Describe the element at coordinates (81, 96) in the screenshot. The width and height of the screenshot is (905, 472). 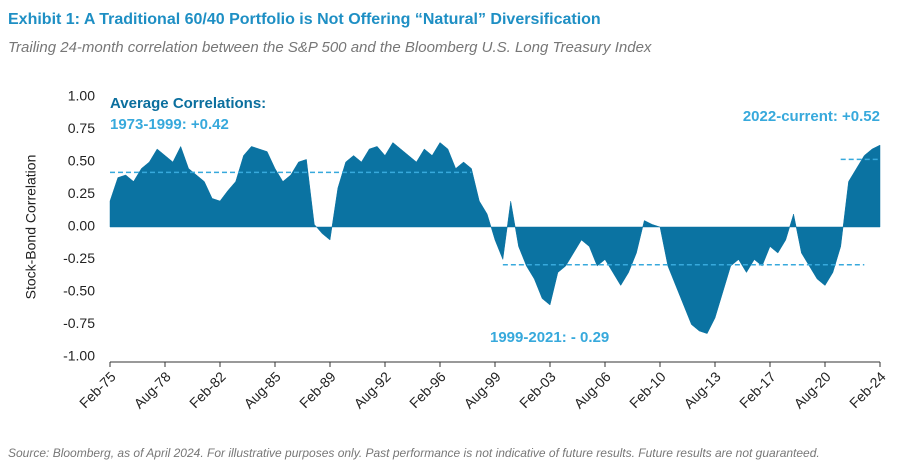
I see `y-tick-label: 1.00` at that location.